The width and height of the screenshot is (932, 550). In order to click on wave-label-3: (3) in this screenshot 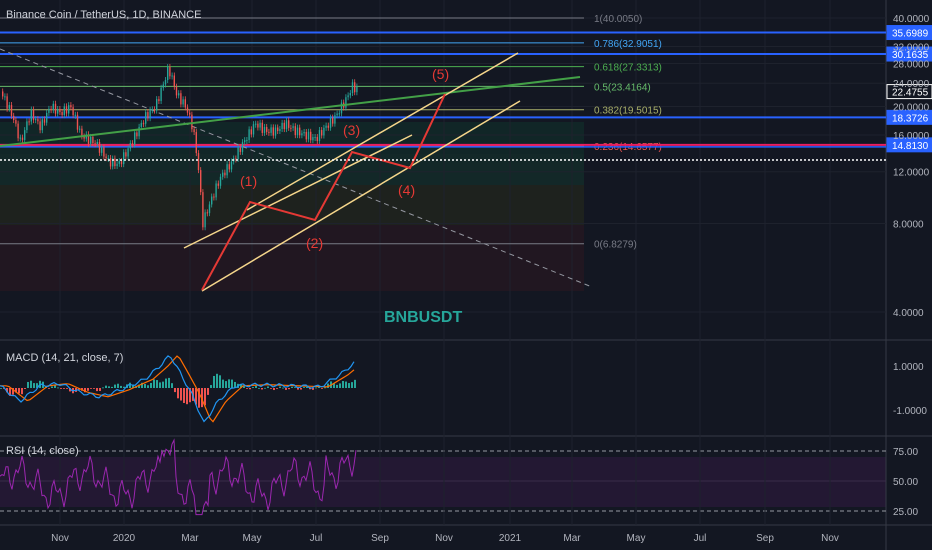, I will do `click(351, 130)`.